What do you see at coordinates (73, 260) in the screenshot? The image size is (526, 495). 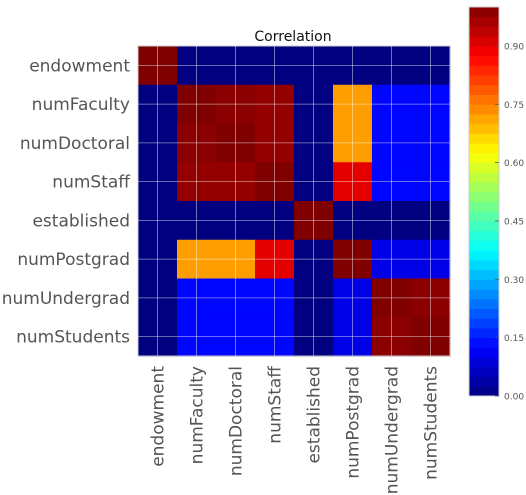 I see `row-label-numPostgrad: numPostgrad` at bounding box center [73, 260].